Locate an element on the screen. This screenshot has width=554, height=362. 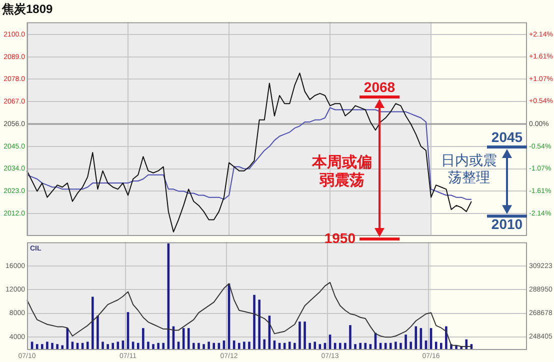
annotation: 2010 is located at coordinates (507, 224).